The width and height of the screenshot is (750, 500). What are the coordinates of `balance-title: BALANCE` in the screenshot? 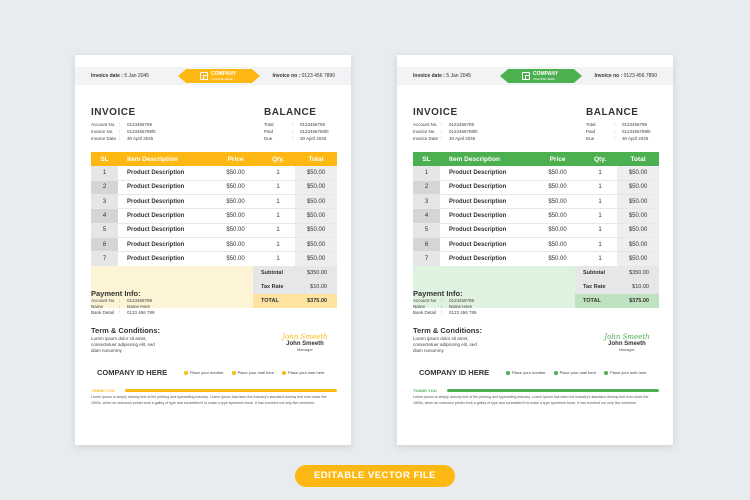 It's located at (612, 112).